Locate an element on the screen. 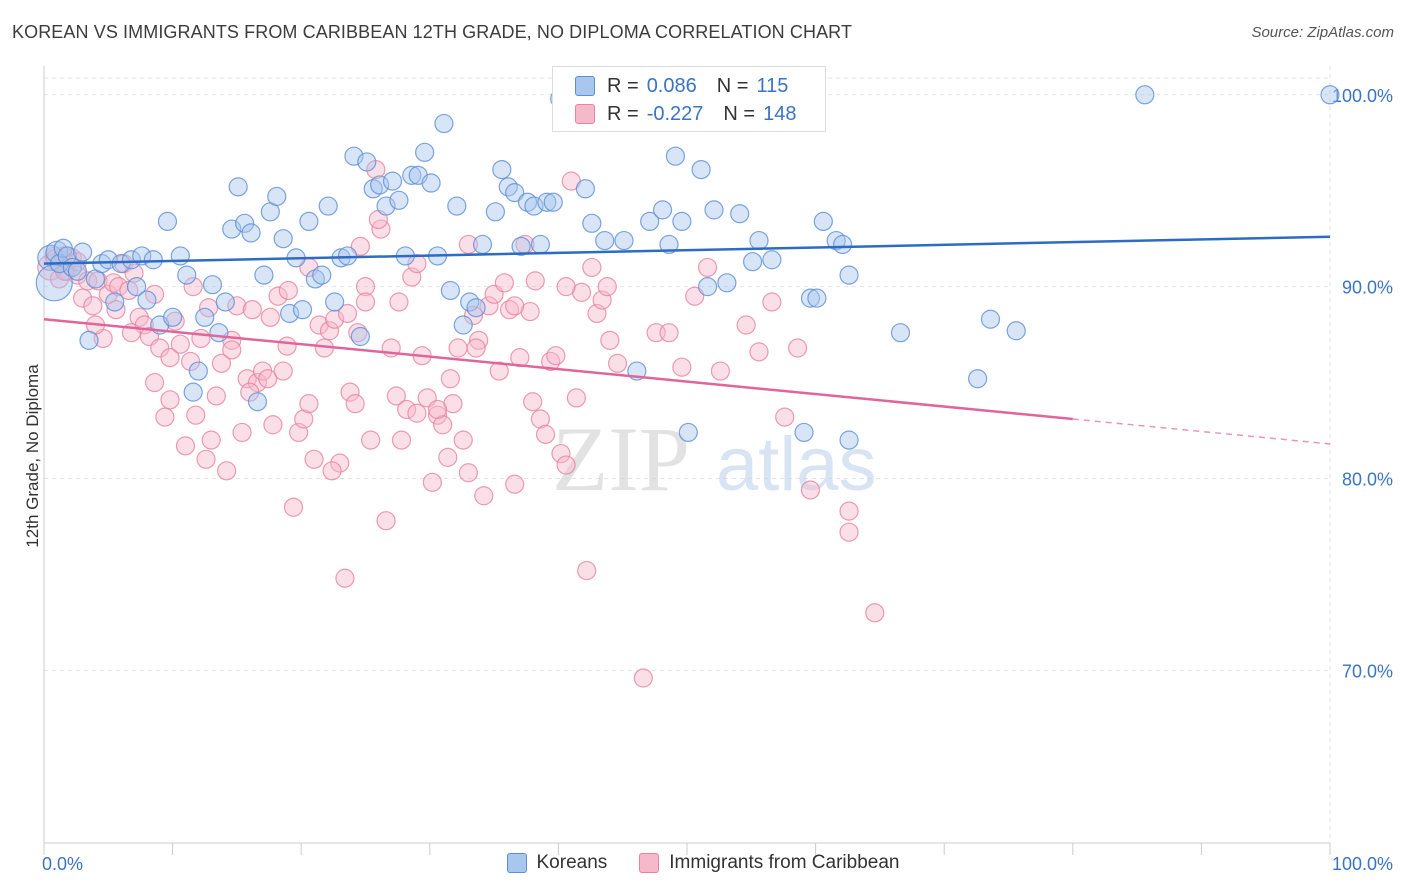 Image resolution: width=1406 pixels, height=892 pixels. koreans-r-value: 0.086 is located at coordinates (671, 85).